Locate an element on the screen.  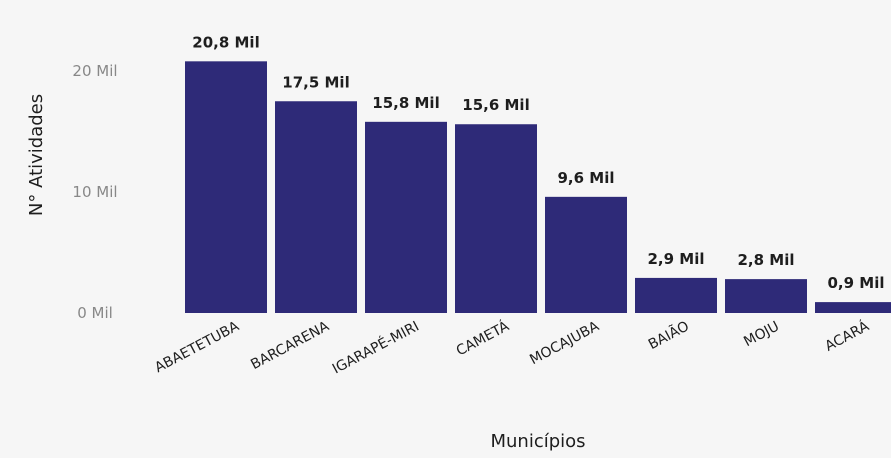
x-tick-label: MOJU is located at coordinates (761, 334).